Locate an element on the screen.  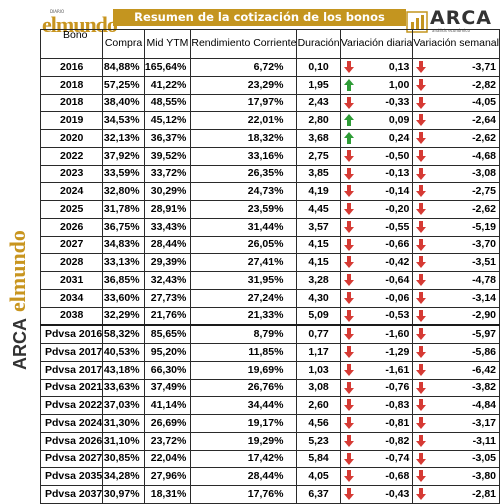
cell-bono: Pdvsa 2027 is located at coordinates (71, 459).